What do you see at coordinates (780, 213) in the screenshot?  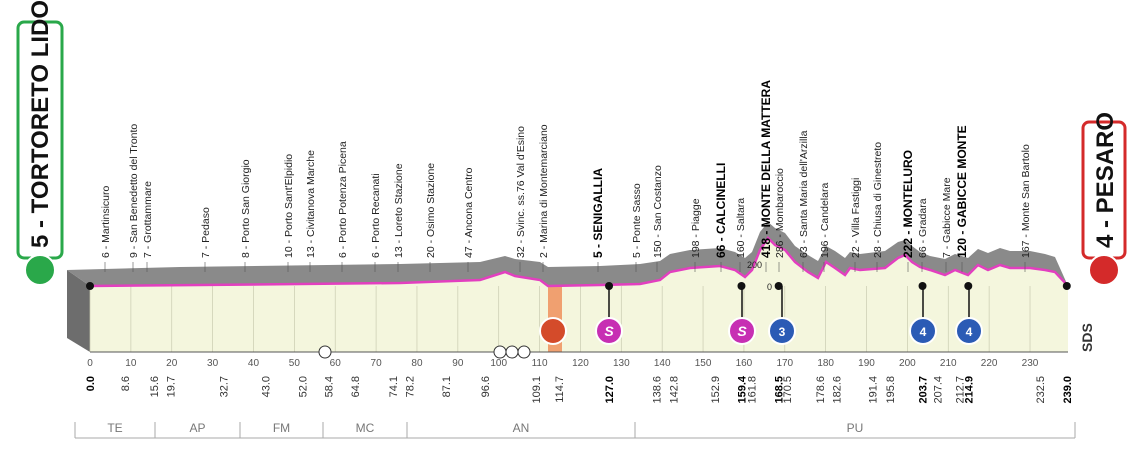 I see `place-label: 286 - Mombaroccio` at bounding box center [780, 213].